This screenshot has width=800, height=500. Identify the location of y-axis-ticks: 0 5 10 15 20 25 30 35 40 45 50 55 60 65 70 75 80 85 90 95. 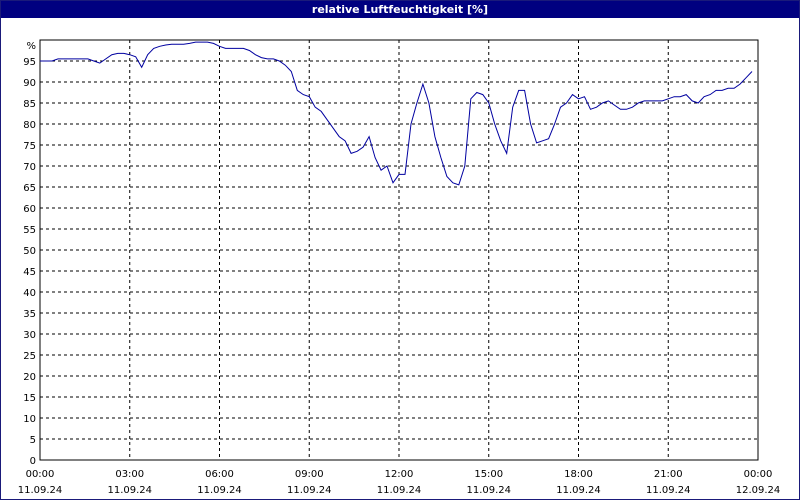
(29, 262).